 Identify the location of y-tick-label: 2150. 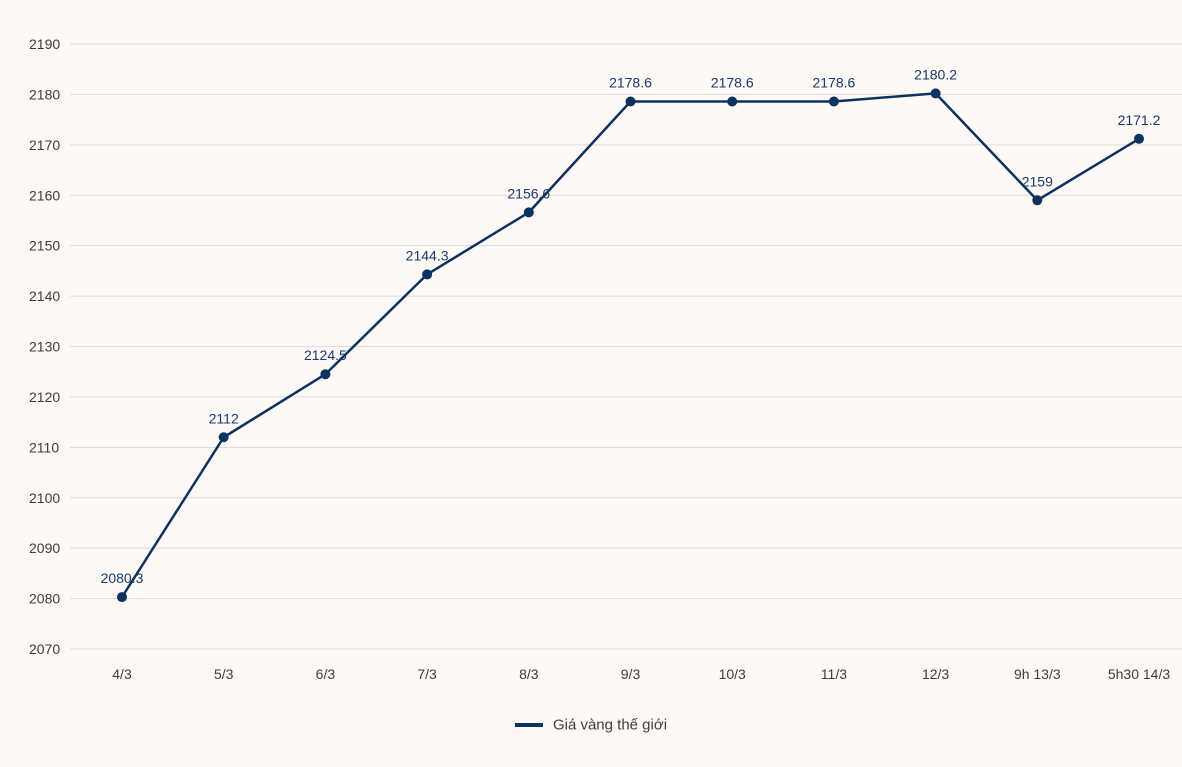
(44, 246).